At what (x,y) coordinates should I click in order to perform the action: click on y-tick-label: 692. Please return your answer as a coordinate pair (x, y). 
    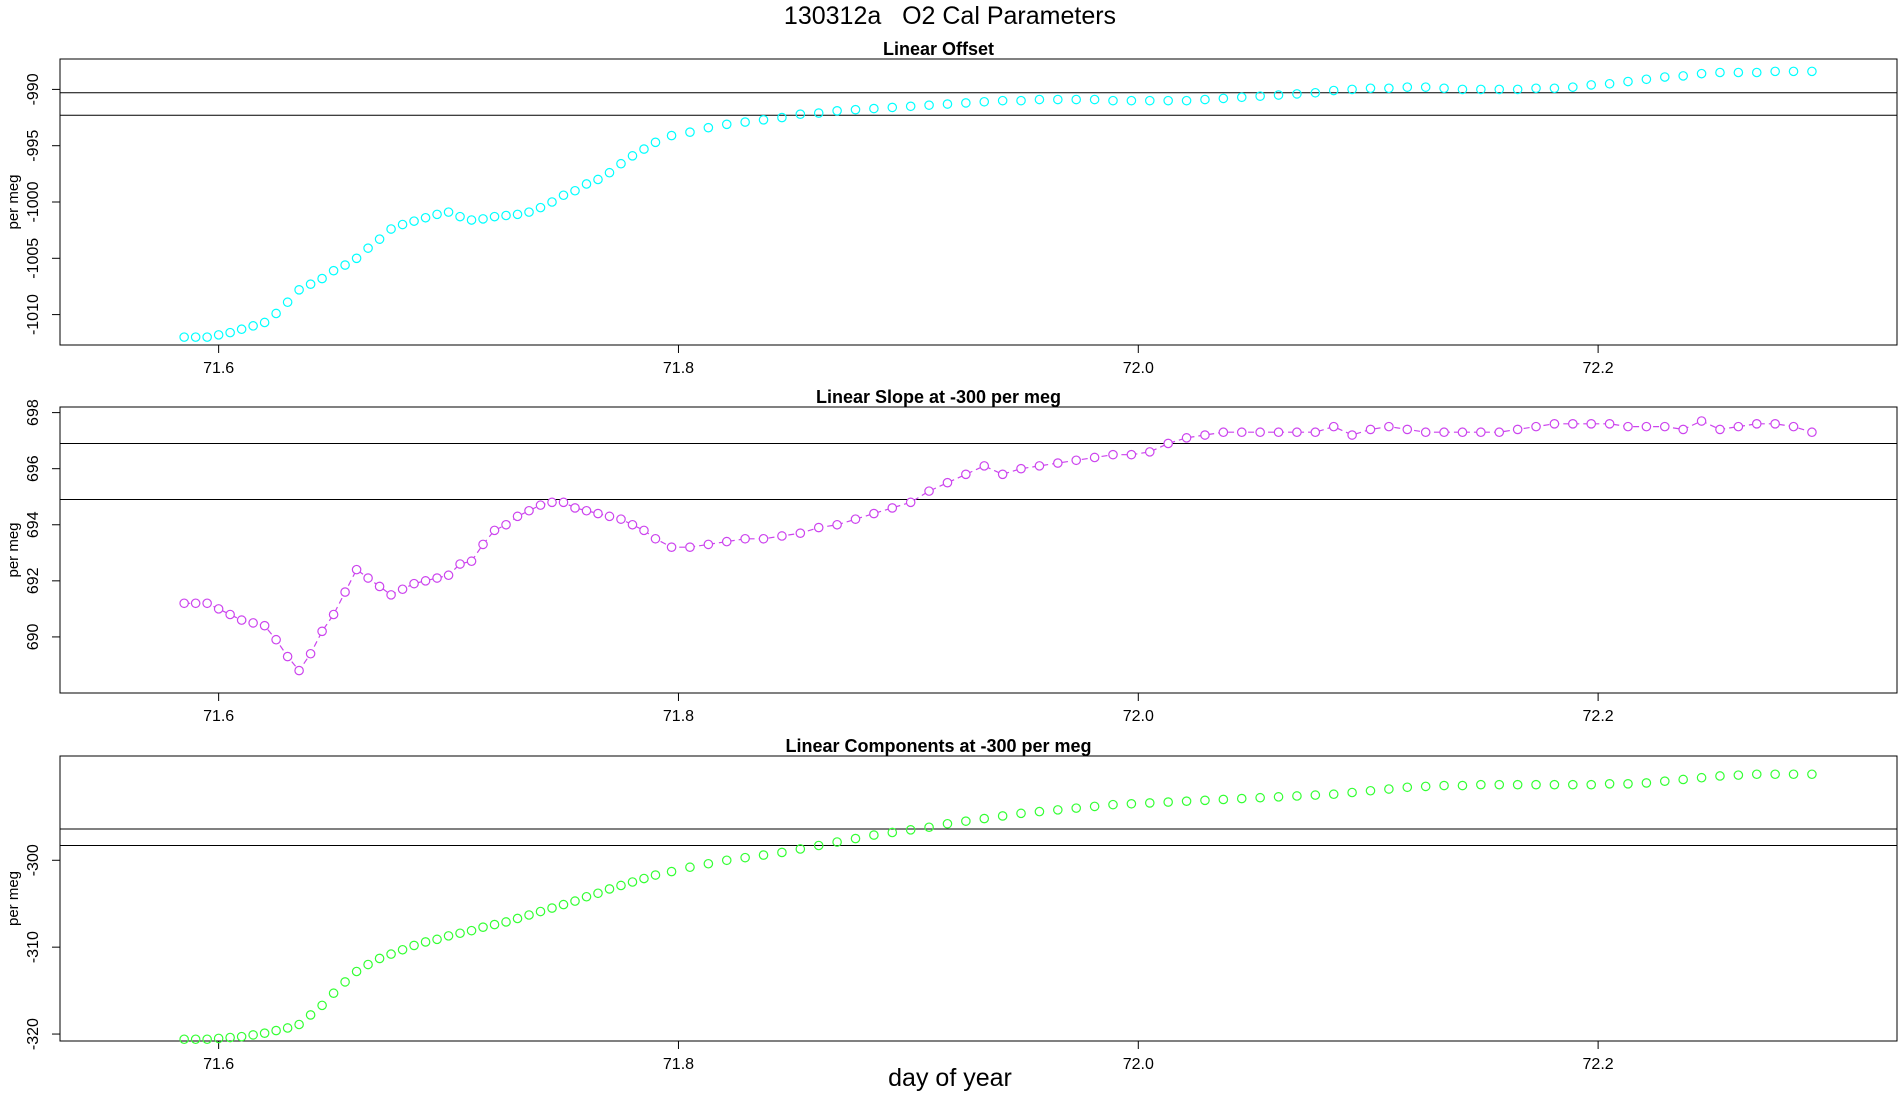
    Looking at the image, I should click on (33, 580).